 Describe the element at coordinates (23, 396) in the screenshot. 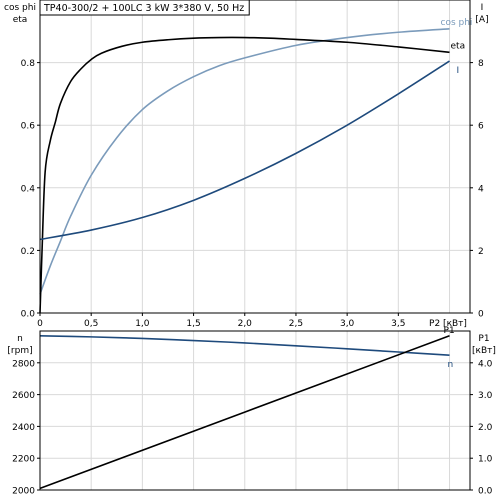

I see `bot-left-tick-label: 2600` at that location.